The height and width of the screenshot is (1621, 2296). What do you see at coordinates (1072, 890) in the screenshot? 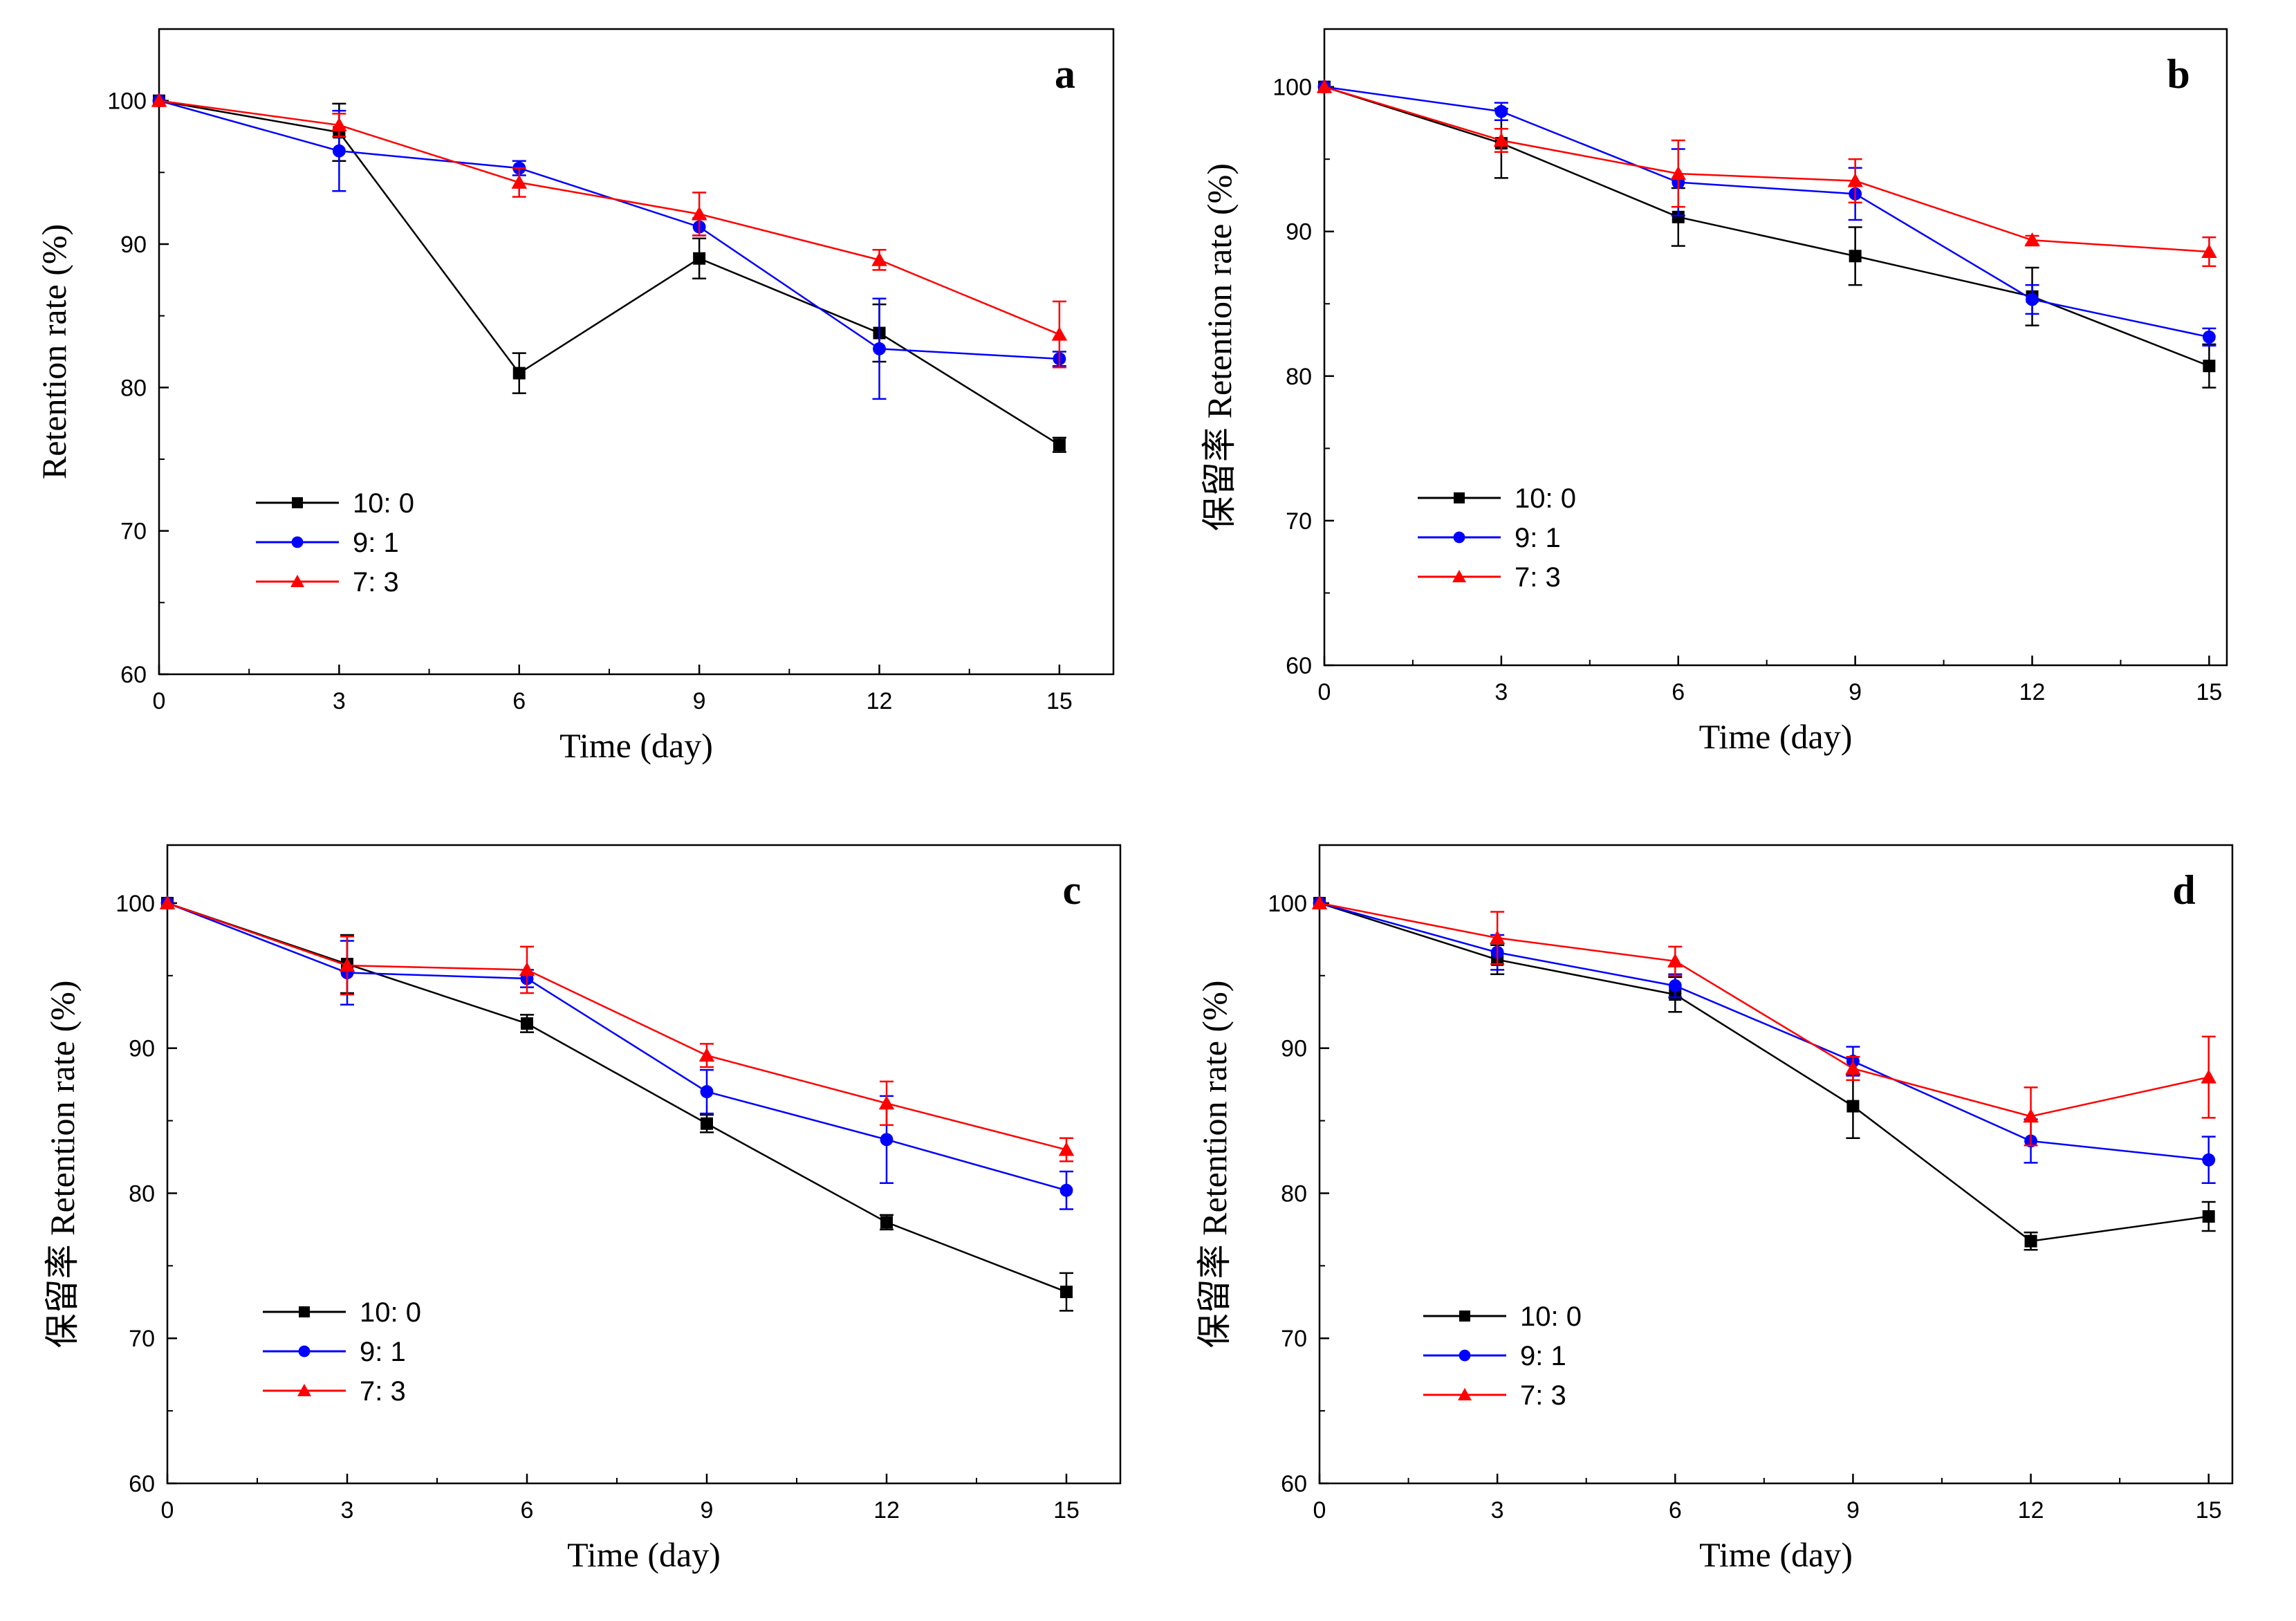
I see `panel-label: c` at bounding box center [1072, 890].